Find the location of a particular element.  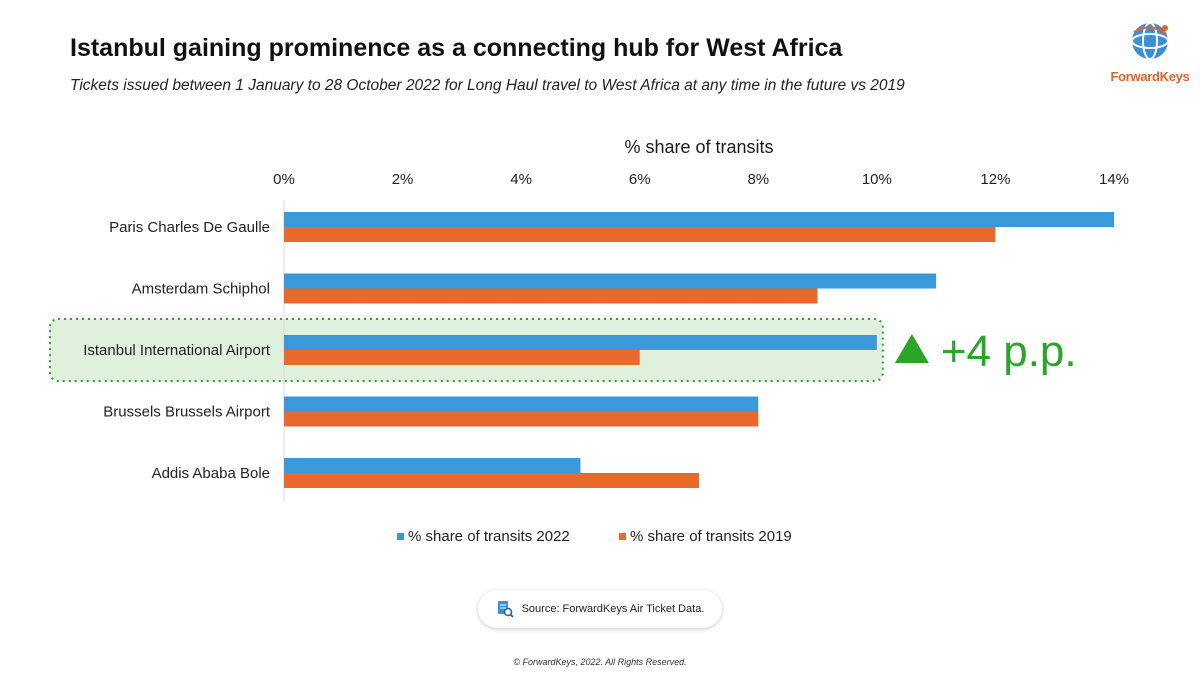

logo-text: ForwardKeys is located at coordinates (1150, 76).